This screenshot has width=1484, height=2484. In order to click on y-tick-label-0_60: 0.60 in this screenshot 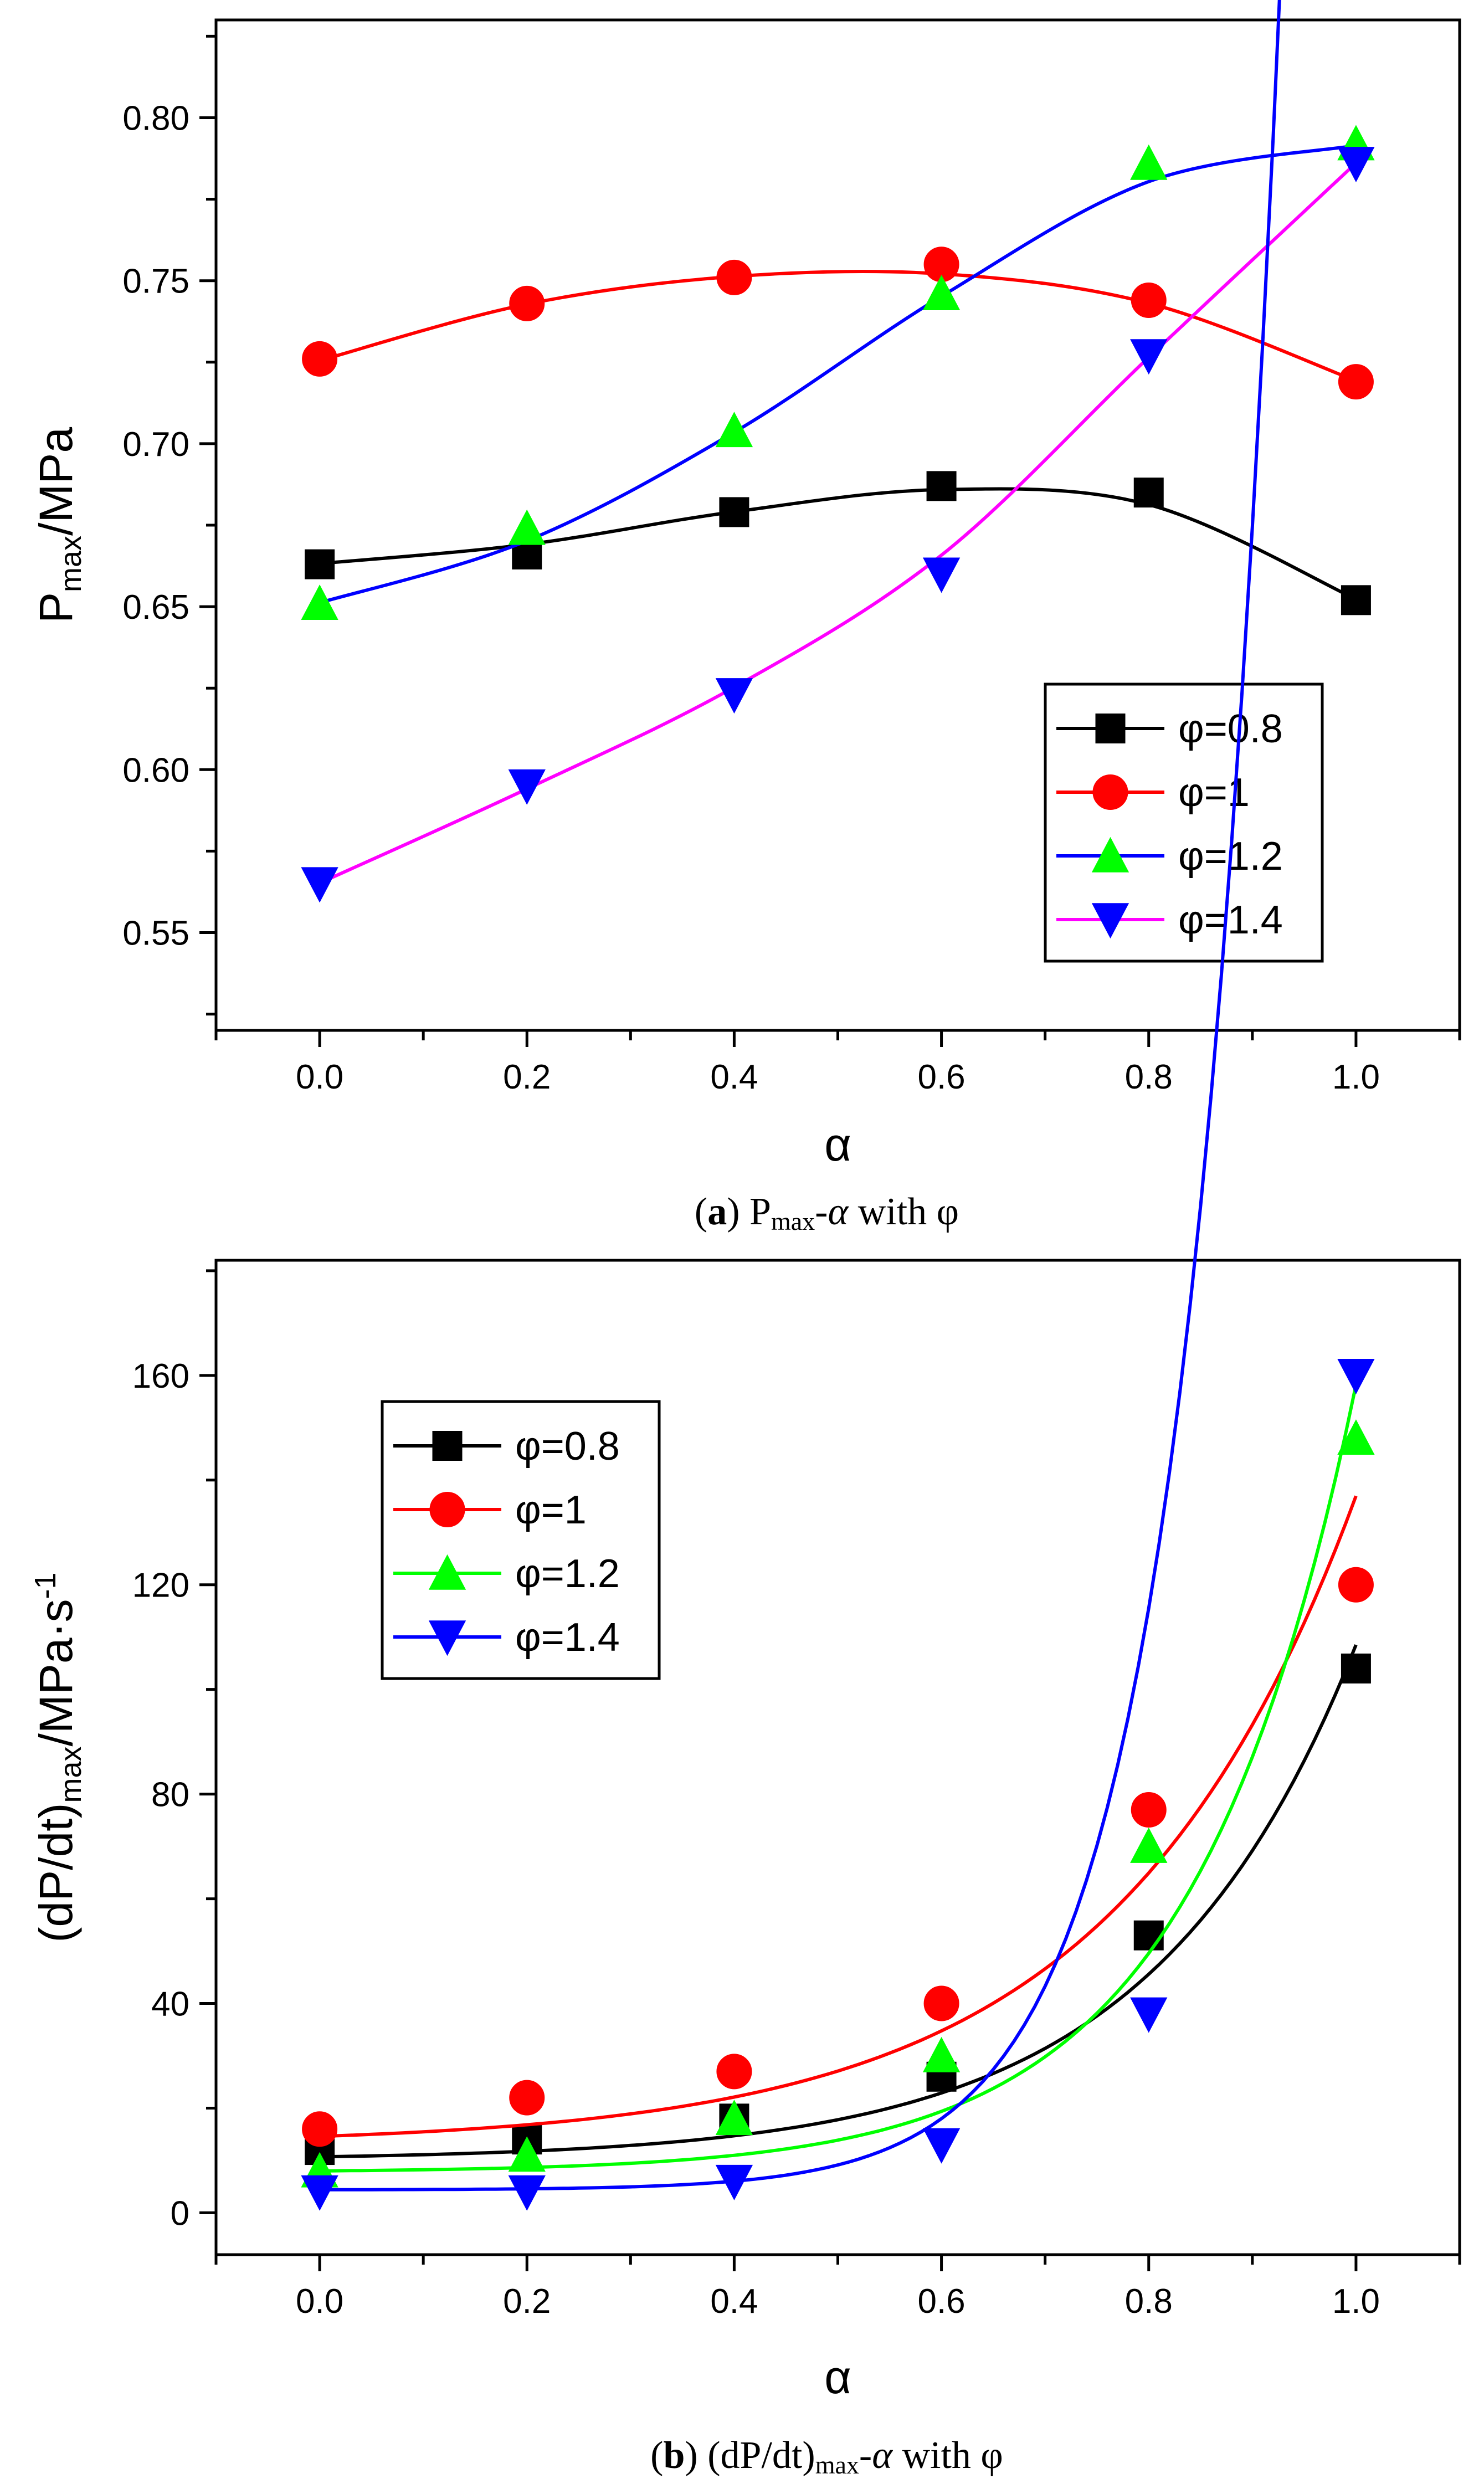, I will do `click(155, 770)`.